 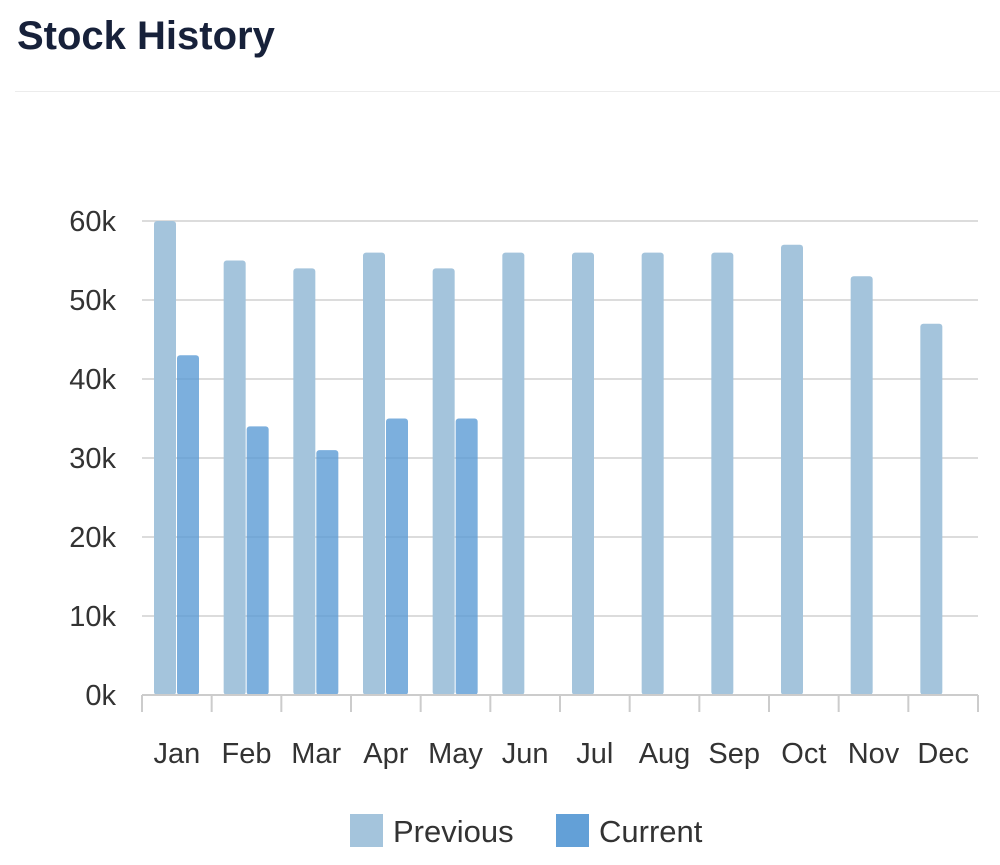 What do you see at coordinates (943, 754) in the screenshot?
I see `x-tick-label-dec: Dec` at bounding box center [943, 754].